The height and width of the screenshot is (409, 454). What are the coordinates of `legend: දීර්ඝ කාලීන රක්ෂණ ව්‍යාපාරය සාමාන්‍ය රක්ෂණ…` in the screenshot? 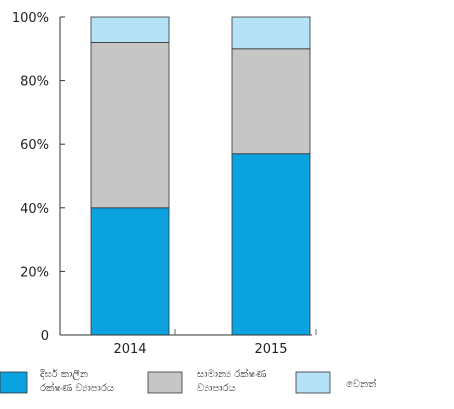 It's located at (188, 380).